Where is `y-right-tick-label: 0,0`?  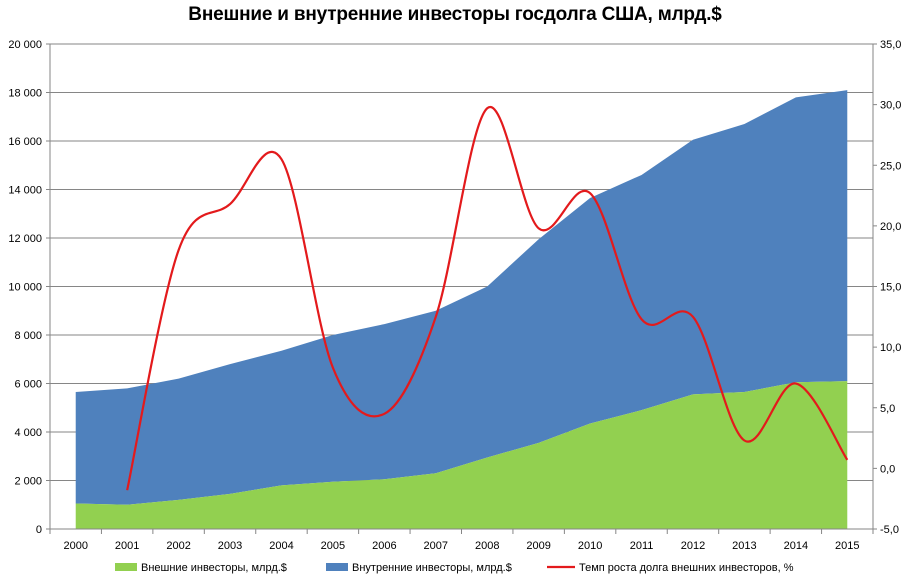 y-right-tick-label: 0,0 is located at coordinates (887, 469).